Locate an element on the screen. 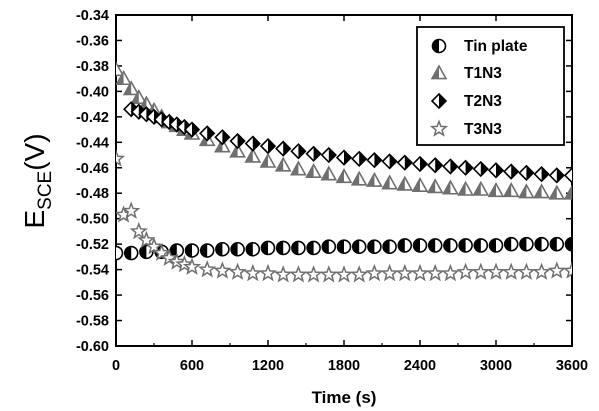 This screenshot has height=411, width=599. x-tick-label: 3000 is located at coordinates (496, 366).